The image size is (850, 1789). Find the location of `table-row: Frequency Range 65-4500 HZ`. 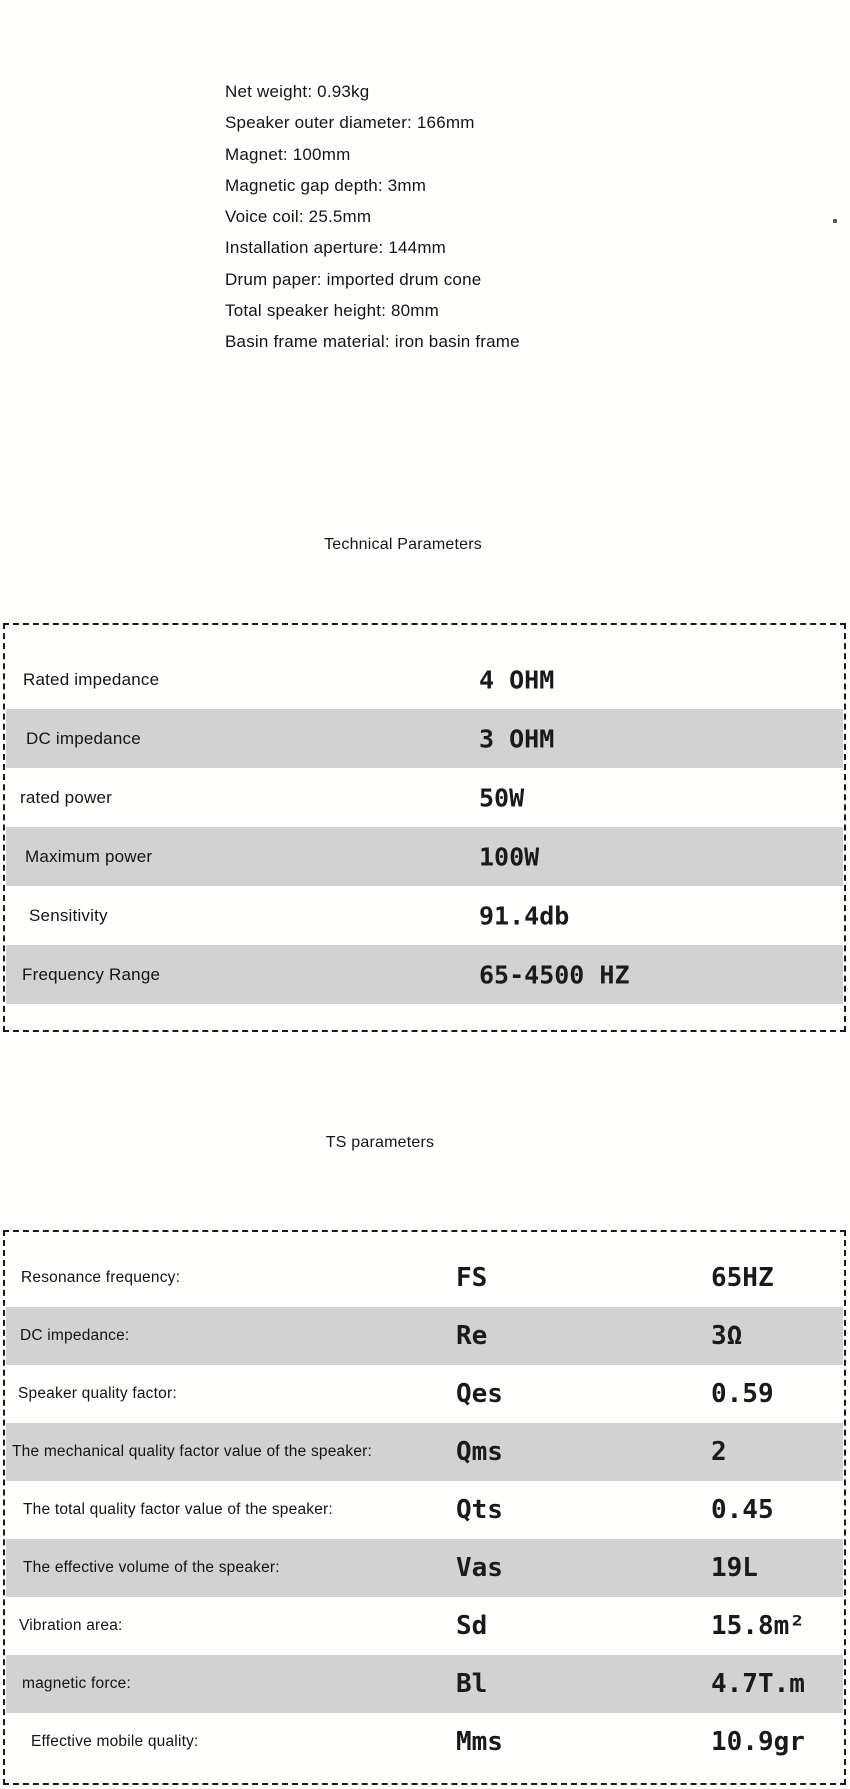

table-row: Frequency Range 65-4500 HZ is located at coordinates (424, 974).